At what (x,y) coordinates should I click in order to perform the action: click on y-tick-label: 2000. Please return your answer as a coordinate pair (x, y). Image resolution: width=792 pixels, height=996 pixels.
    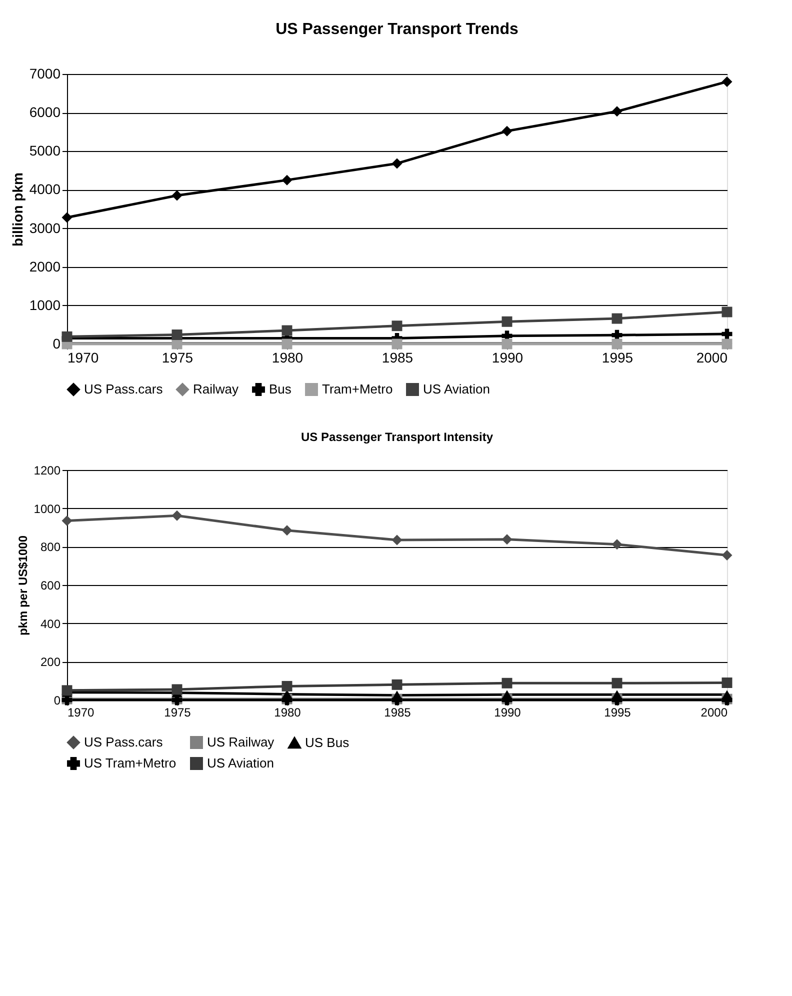
    Looking at the image, I should click on (45, 266).